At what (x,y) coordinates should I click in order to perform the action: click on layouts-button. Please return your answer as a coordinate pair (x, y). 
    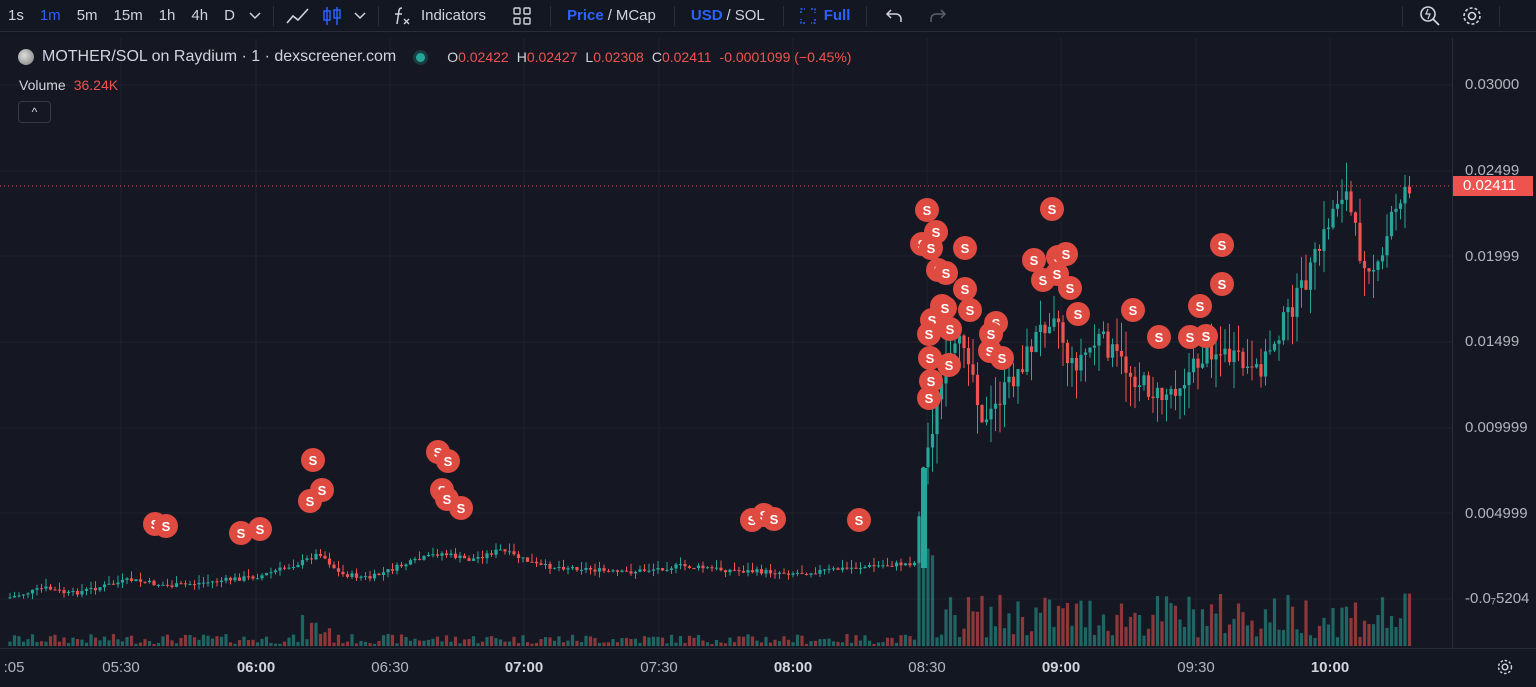
    Looking at the image, I should click on (522, 16).